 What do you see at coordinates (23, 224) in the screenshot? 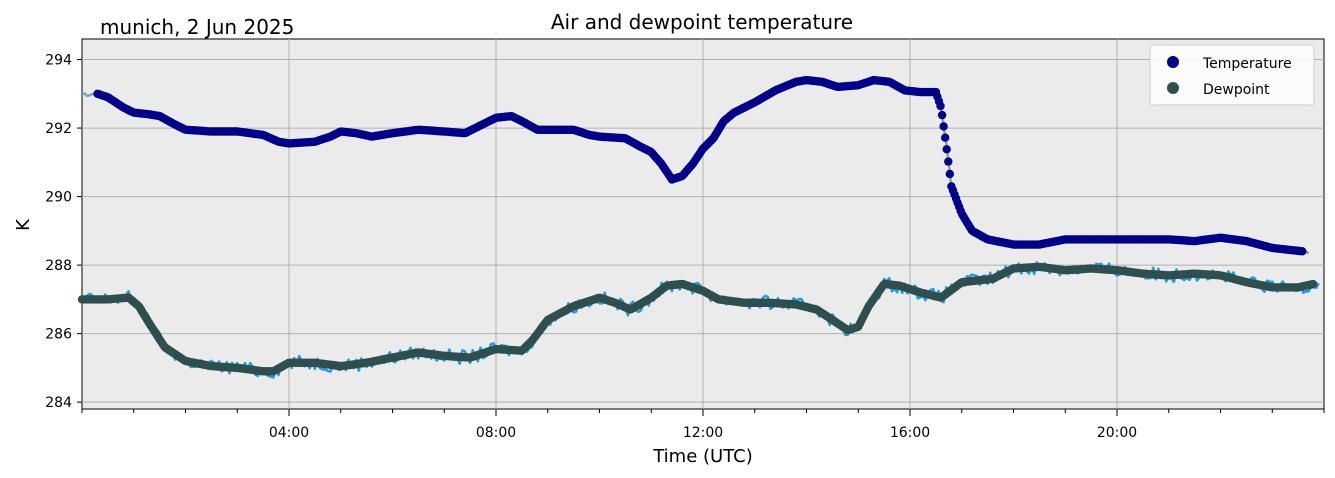
I see `y-axis-label: K` at bounding box center [23, 224].